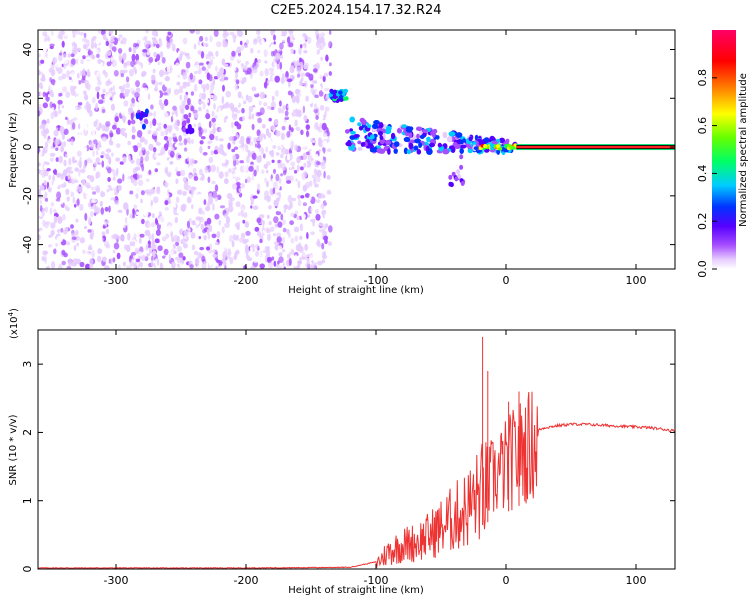 This screenshot has width=750, height=600. I want to click on spectrogram-band-blob, so click(345, 91).